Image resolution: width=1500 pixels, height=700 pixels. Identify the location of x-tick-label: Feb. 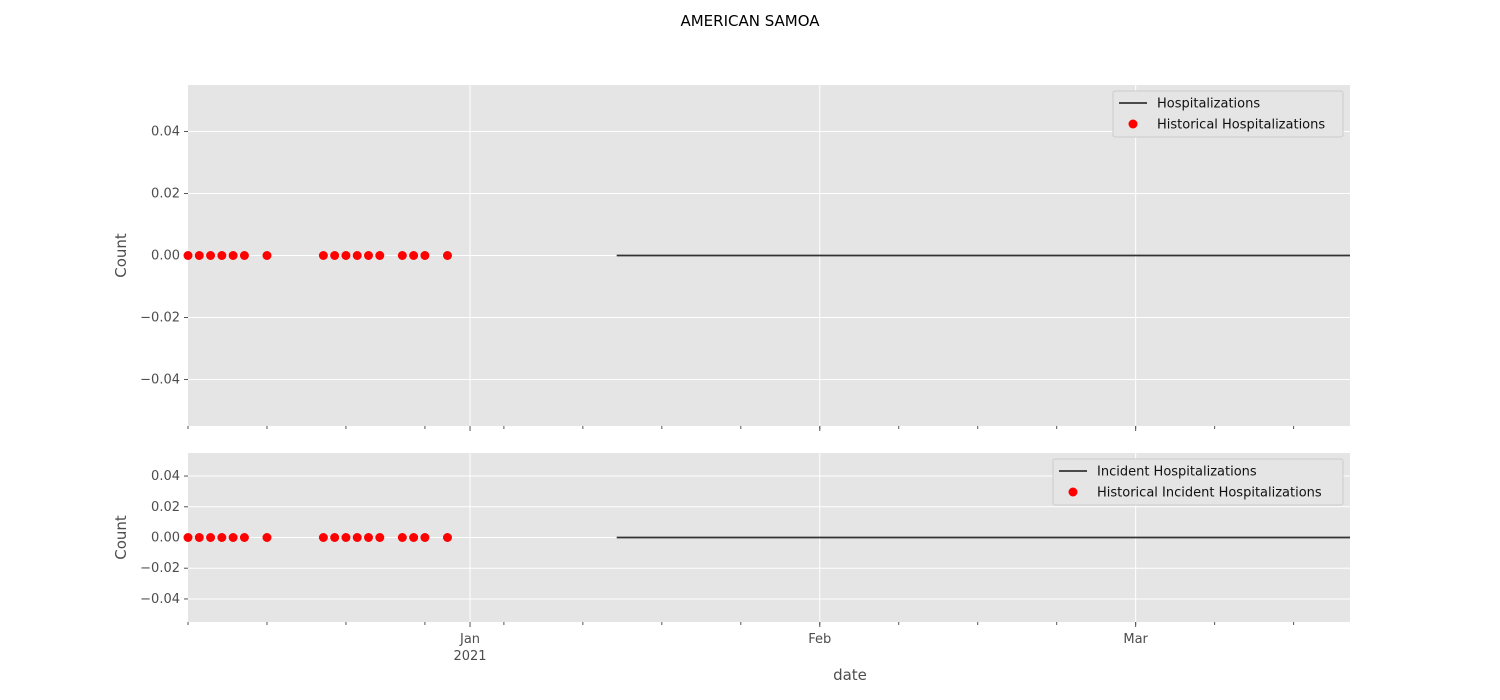
(819, 639).